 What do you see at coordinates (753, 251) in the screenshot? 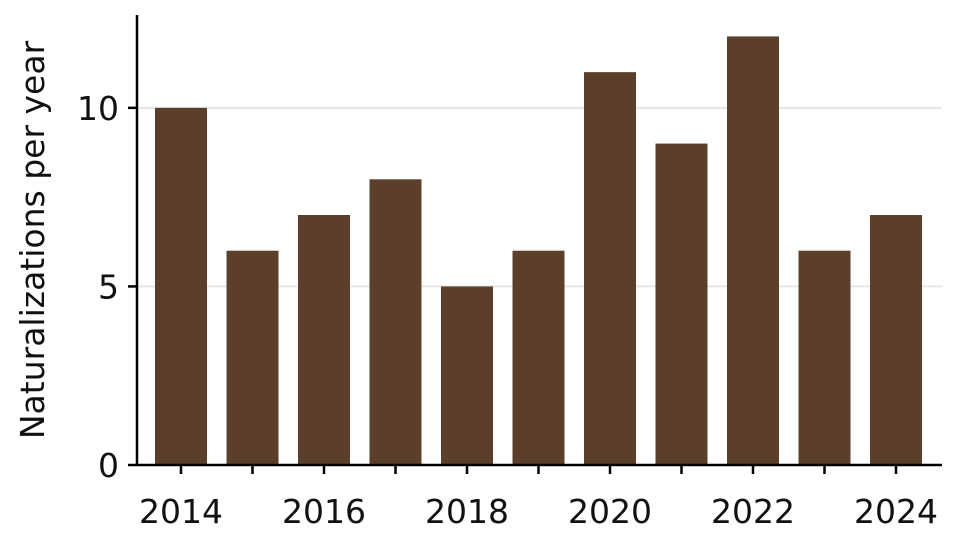
I see `bar-2022` at bounding box center [753, 251].